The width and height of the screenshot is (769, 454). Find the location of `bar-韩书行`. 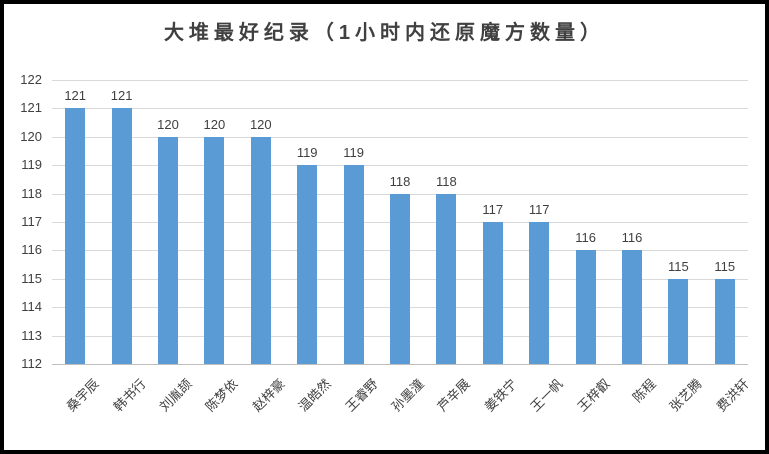

bar-韩书行 is located at coordinates (121, 236).